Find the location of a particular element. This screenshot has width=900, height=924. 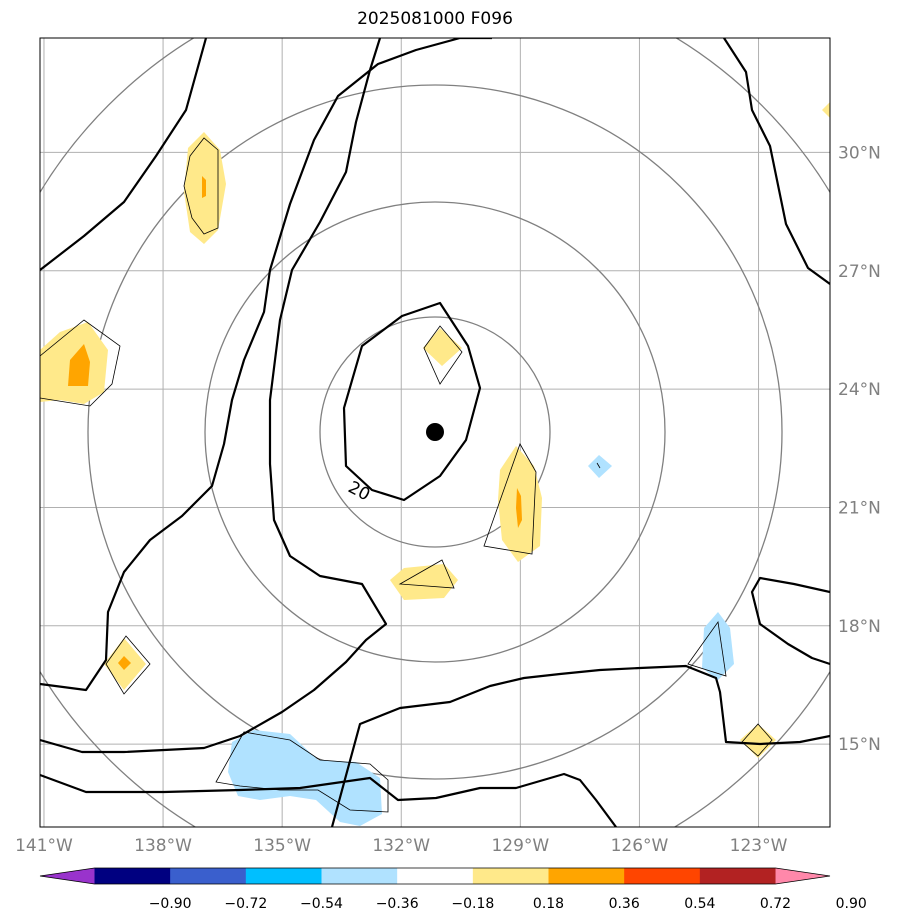

storm-center-marker is located at coordinates (435, 432).